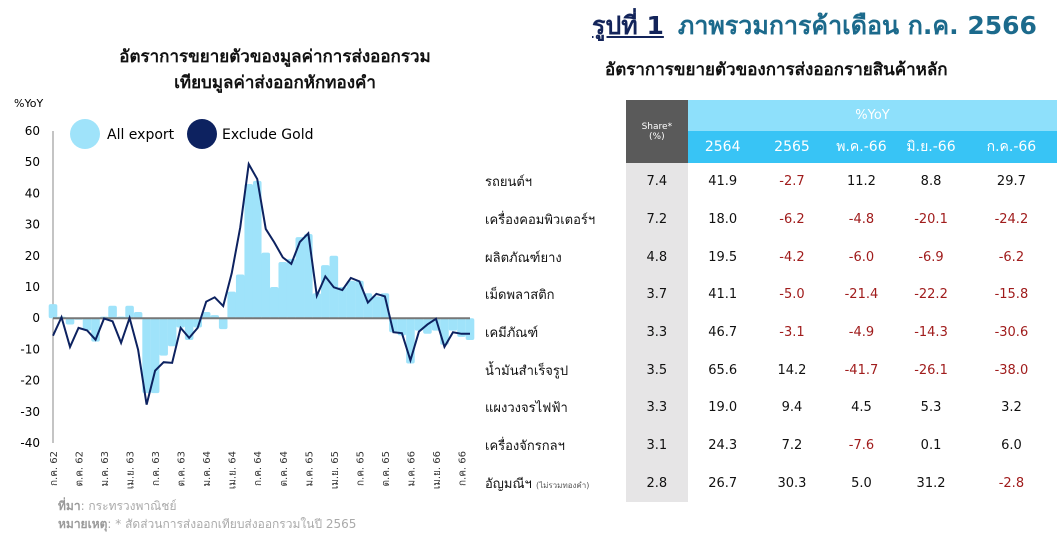  I want to click on y-tick-label: -10, so click(30, 349).